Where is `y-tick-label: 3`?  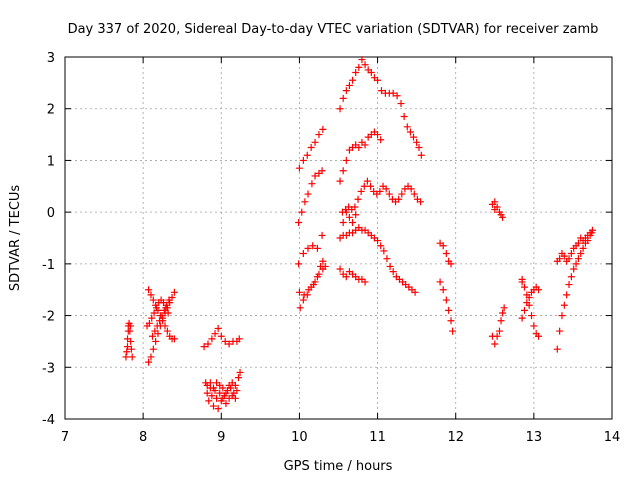
y-tick-label: 3 is located at coordinates (51, 58).